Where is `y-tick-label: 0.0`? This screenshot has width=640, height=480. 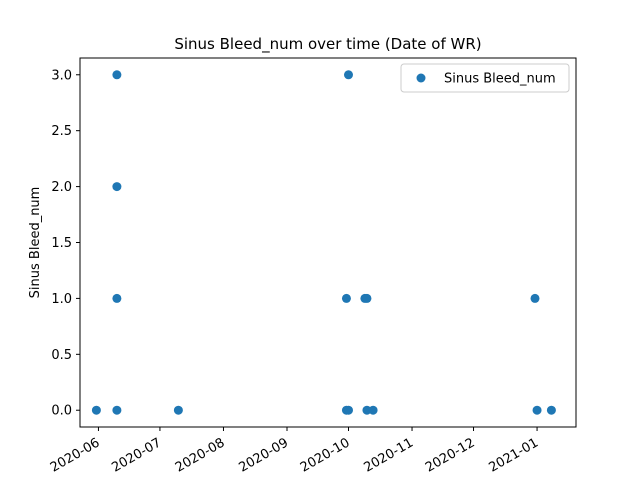
y-tick-label: 0.0 is located at coordinates (61, 411).